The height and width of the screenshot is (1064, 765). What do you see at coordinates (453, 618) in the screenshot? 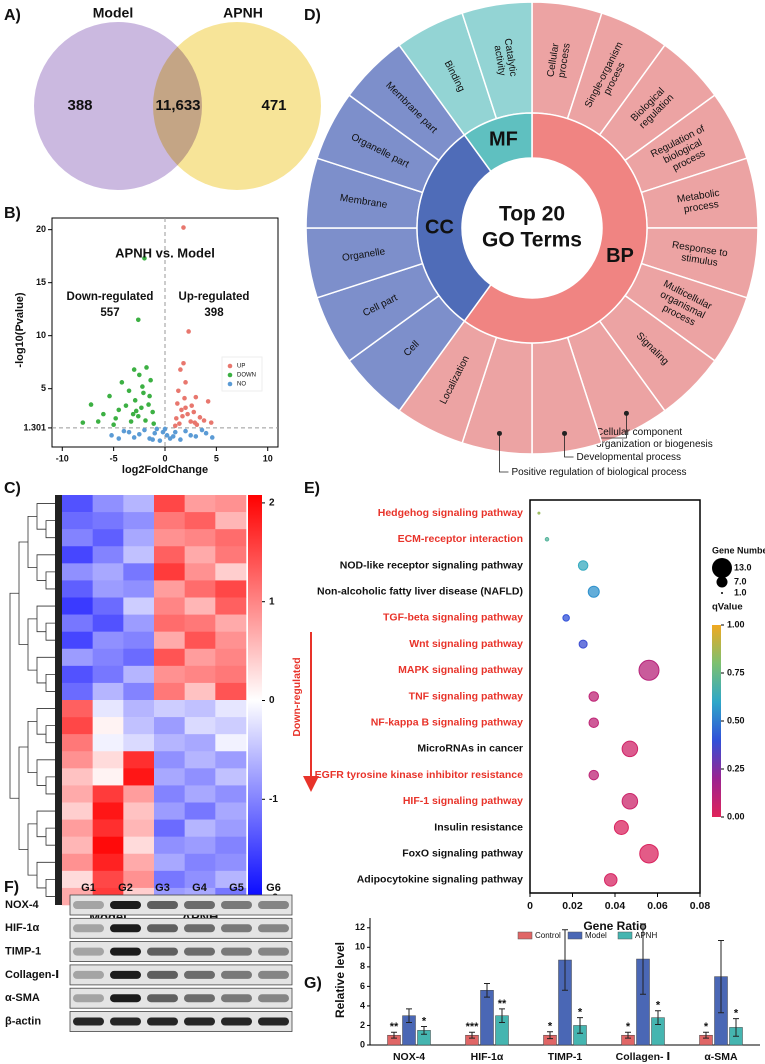
I see `y-tick-label: TGF-beta signaling pathway` at bounding box center [453, 618].